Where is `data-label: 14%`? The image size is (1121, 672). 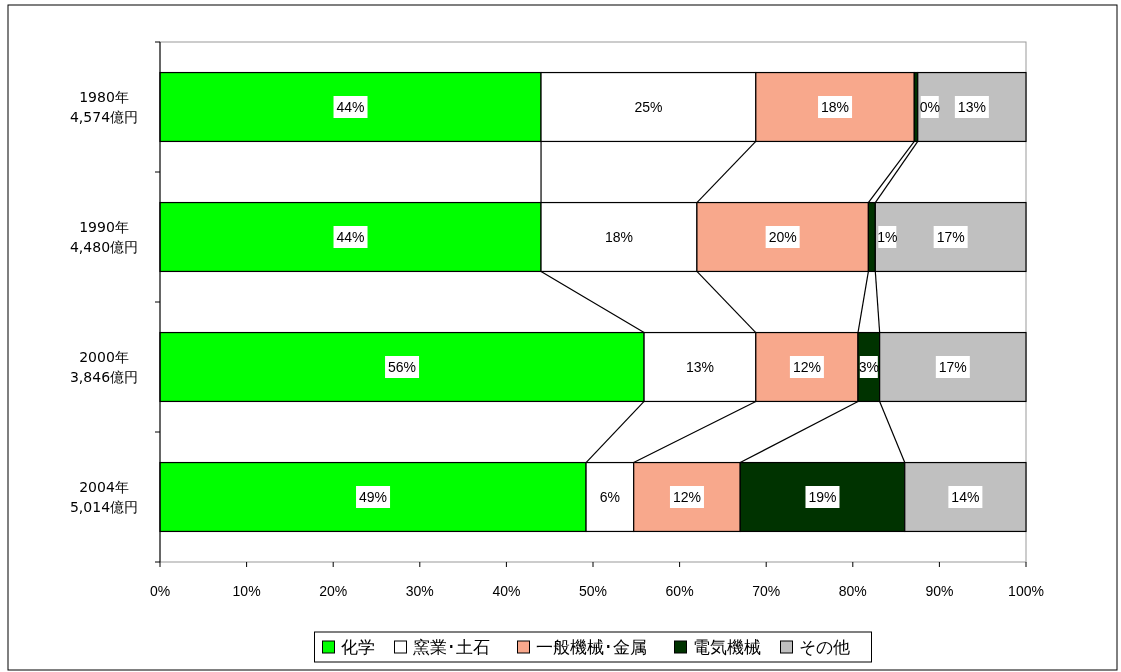 data-label: 14% is located at coordinates (965, 497).